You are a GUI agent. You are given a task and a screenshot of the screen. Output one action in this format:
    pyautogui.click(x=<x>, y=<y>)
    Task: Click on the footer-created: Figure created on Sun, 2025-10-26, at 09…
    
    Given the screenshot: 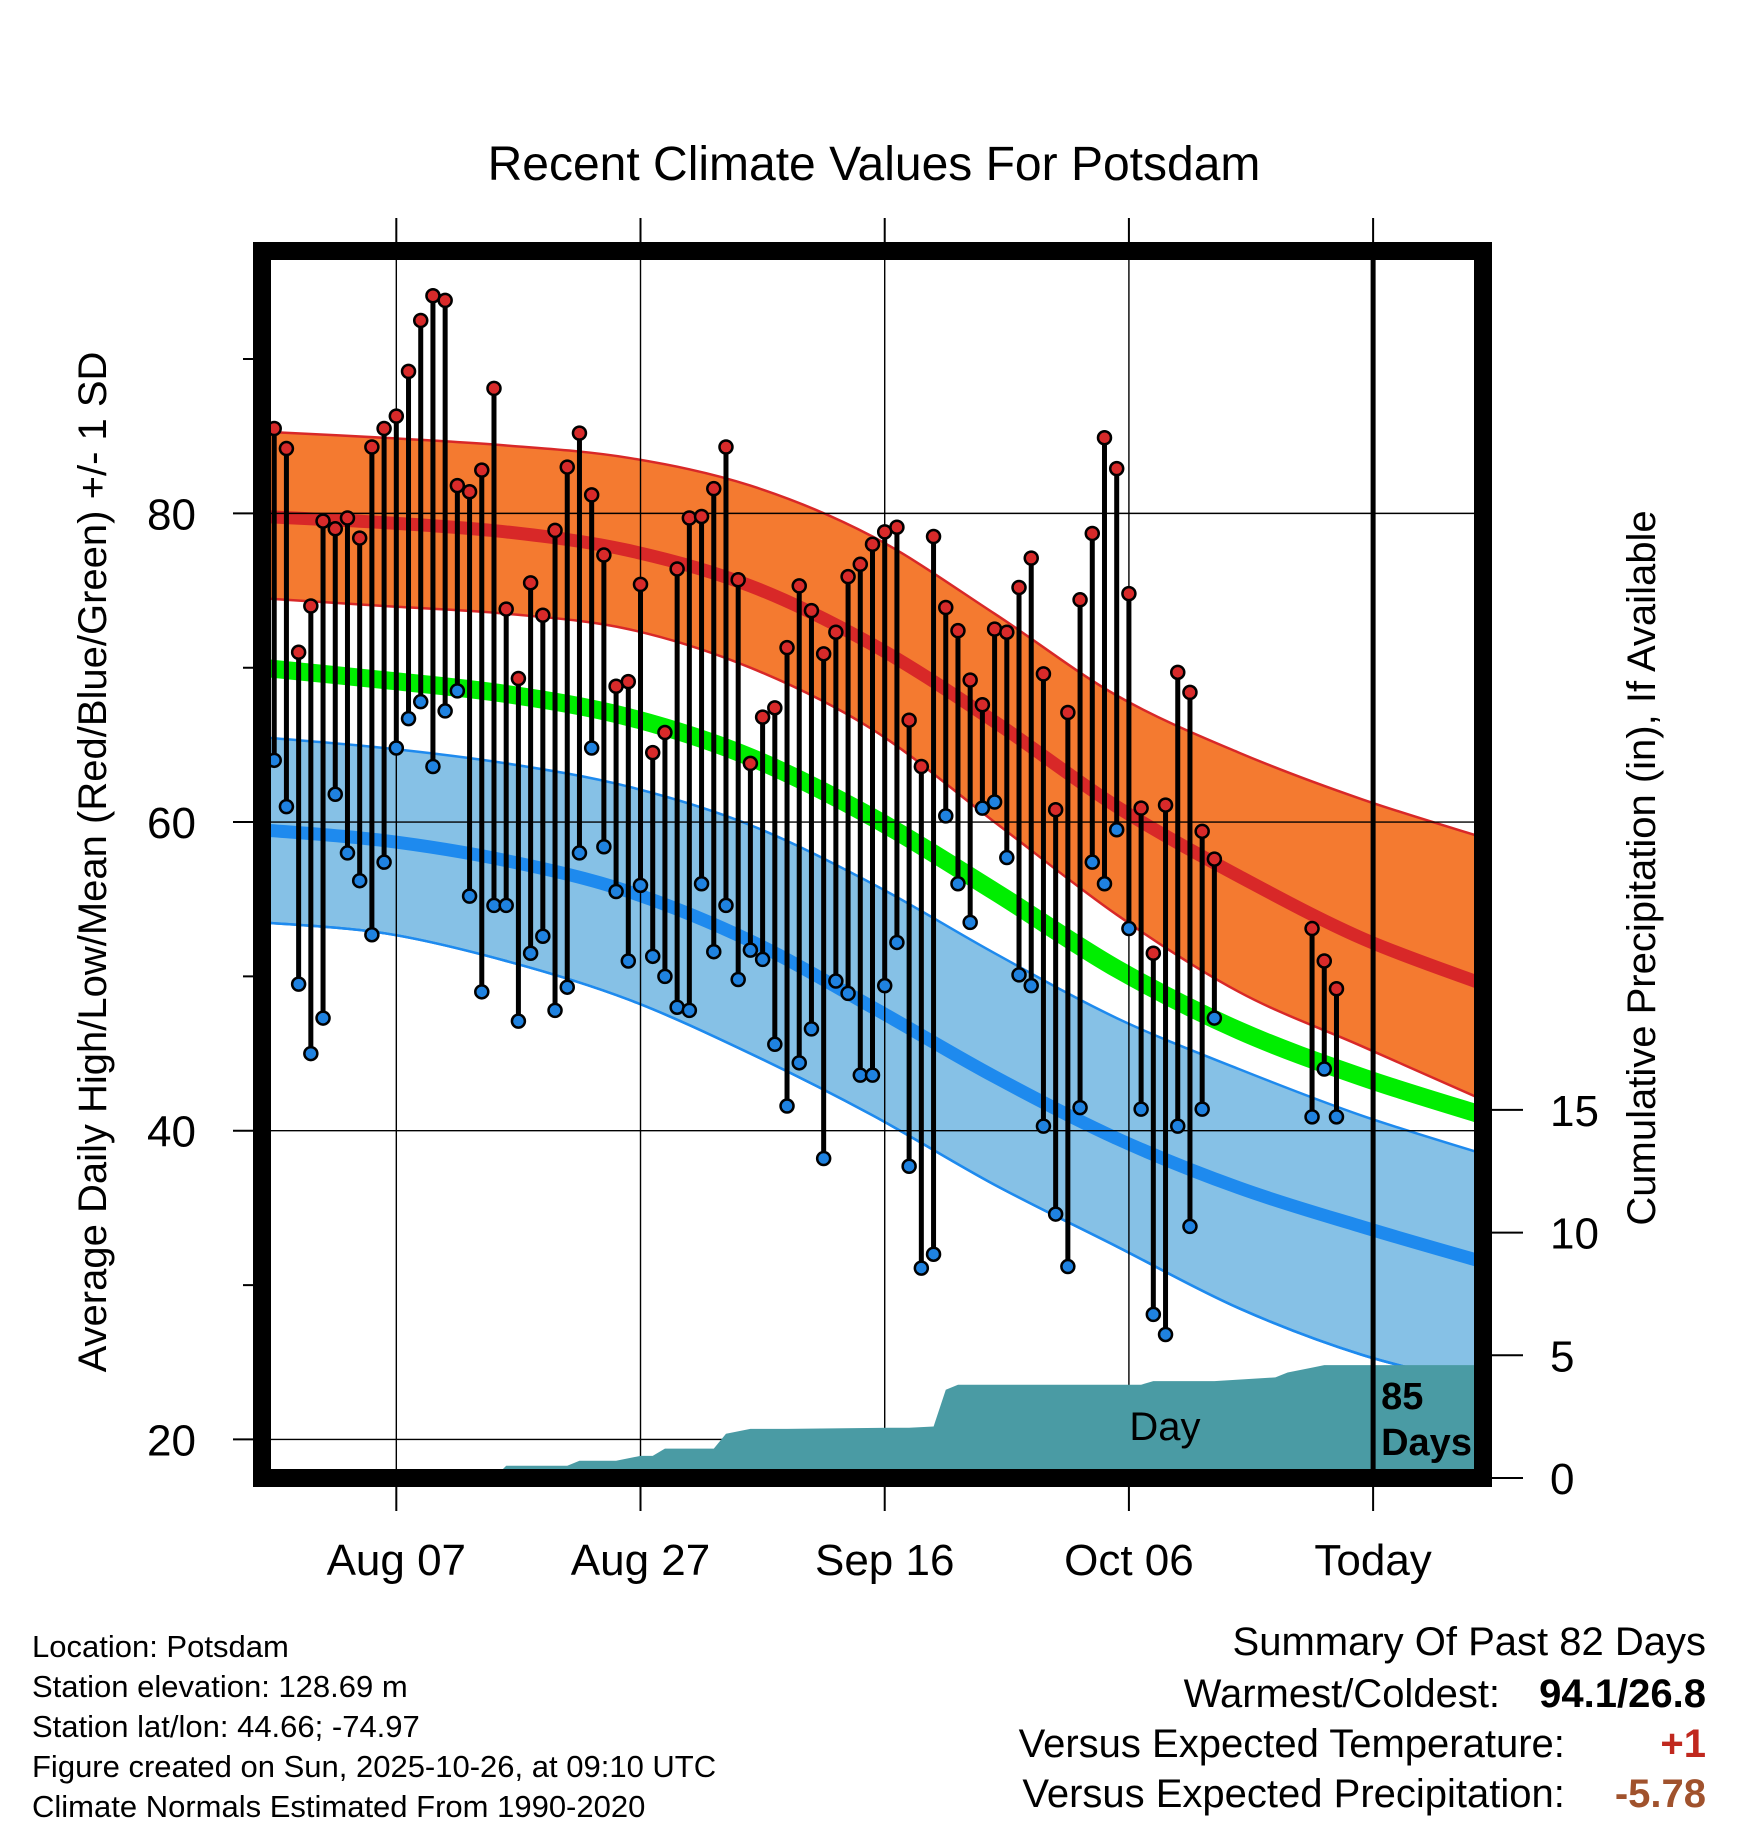 What is the action you would take?
    pyautogui.click(x=374, y=1766)
    